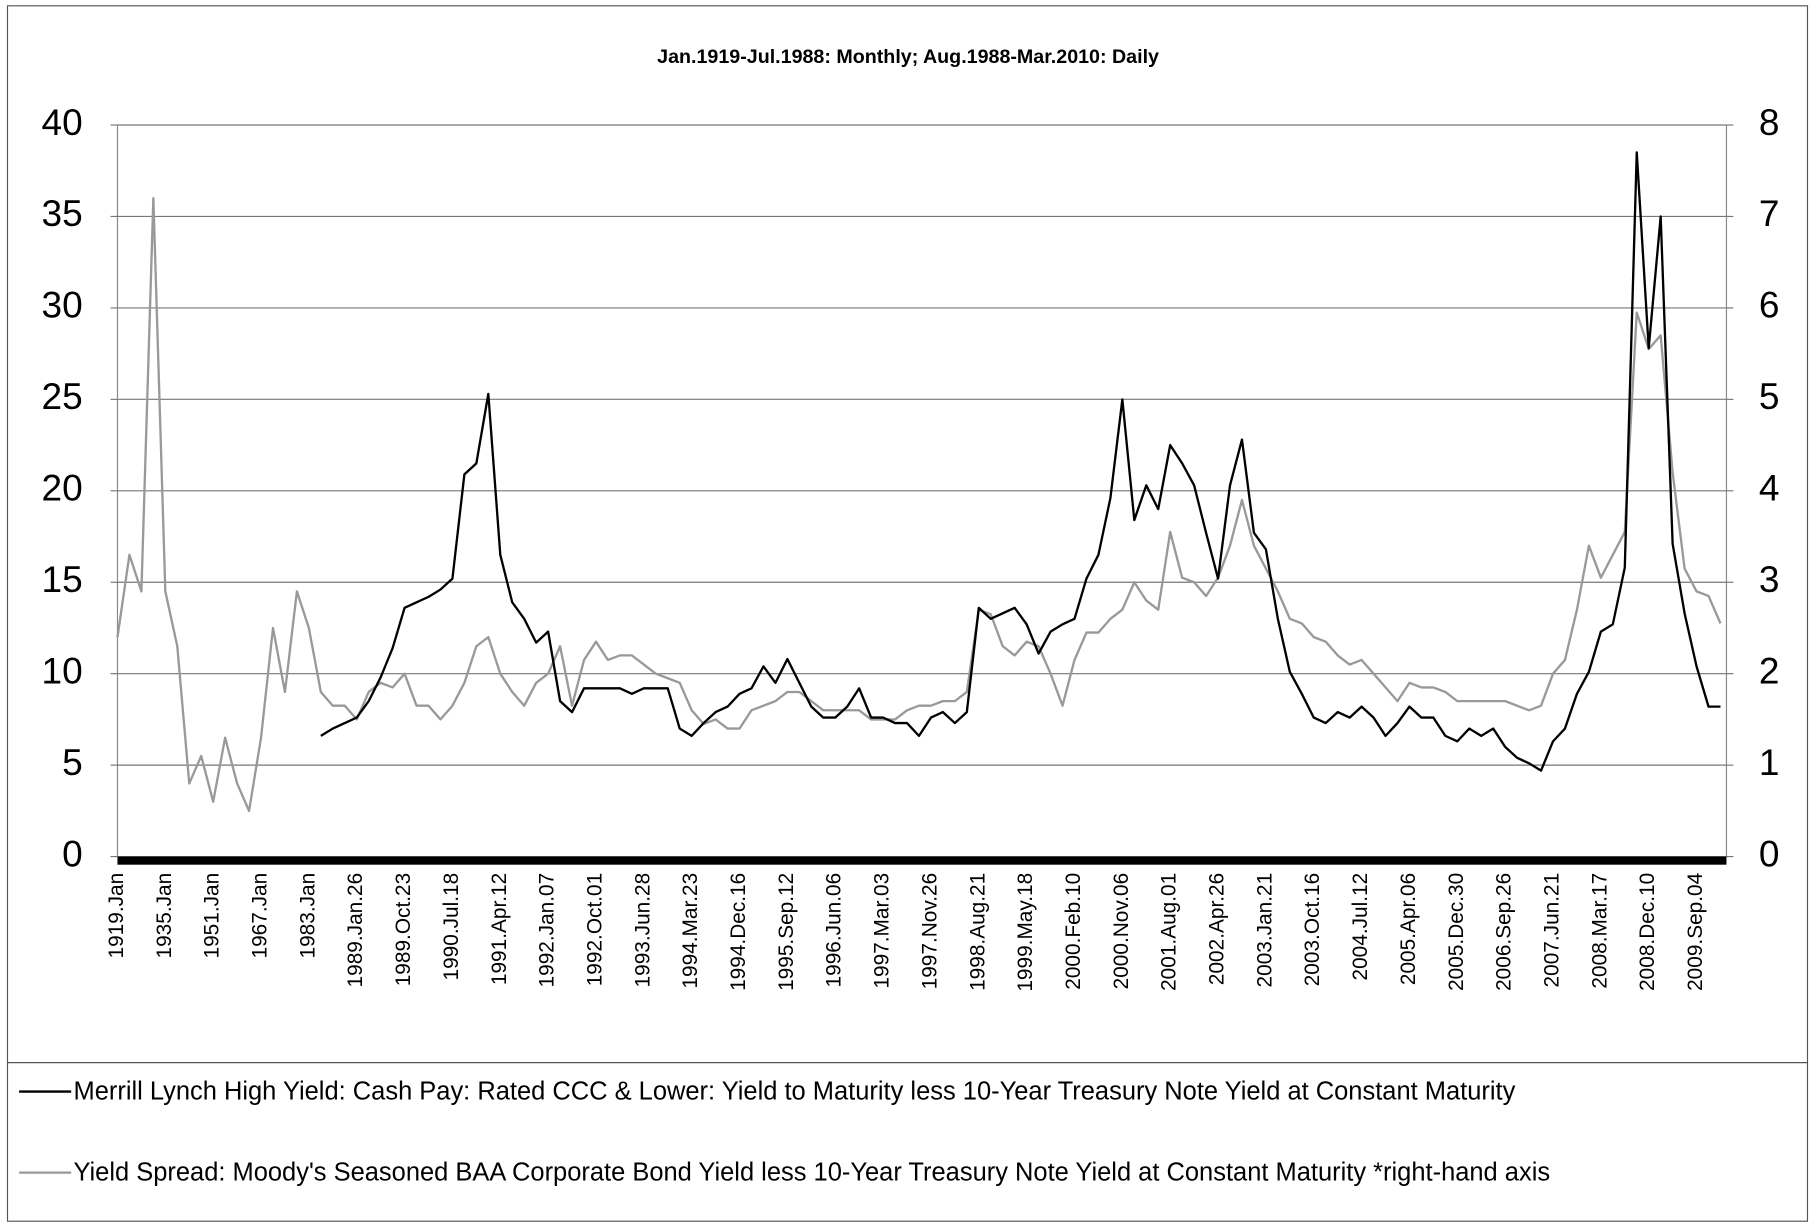  I want to click on x-tick-label: 1919.Jan, so click(116, 916).